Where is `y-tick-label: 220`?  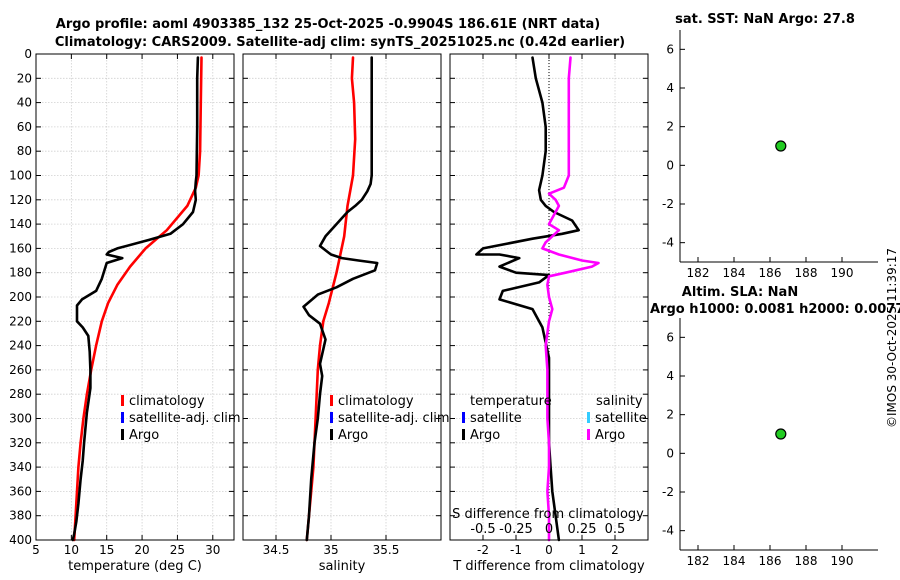
y-tick-label: 220 is located at coordinates (20, 321).